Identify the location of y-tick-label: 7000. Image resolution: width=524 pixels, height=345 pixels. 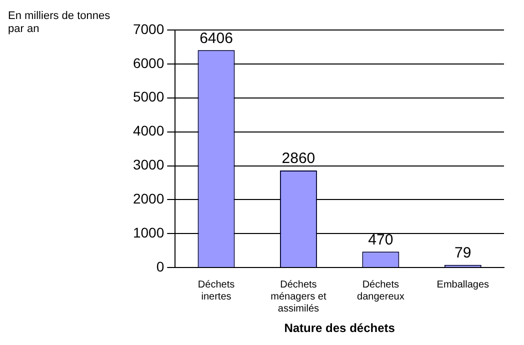
(148, 28).